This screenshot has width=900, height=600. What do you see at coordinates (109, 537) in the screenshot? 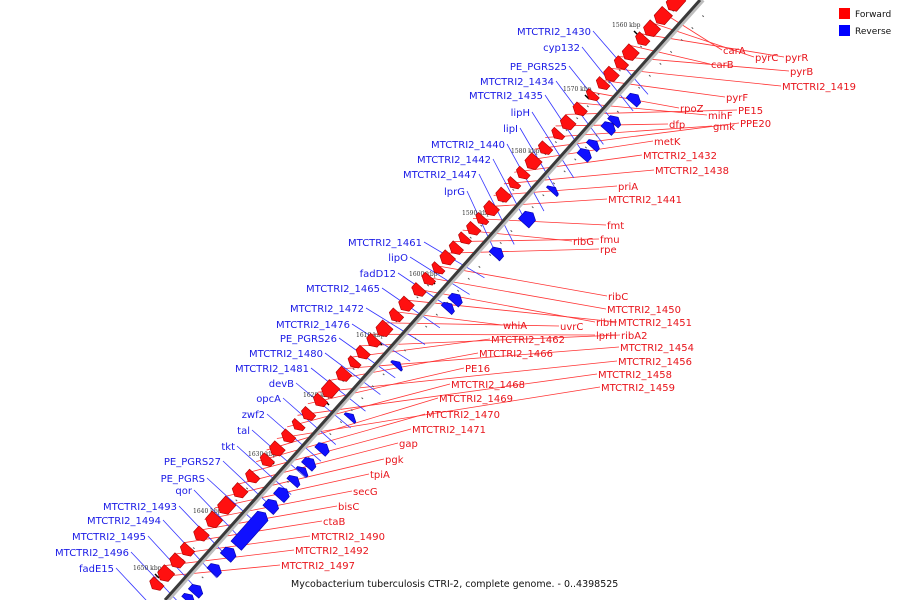
I see `reverse-gene-label-mtctri2-1495: MTCTRI2_1495` at bounding box center [109, 537].